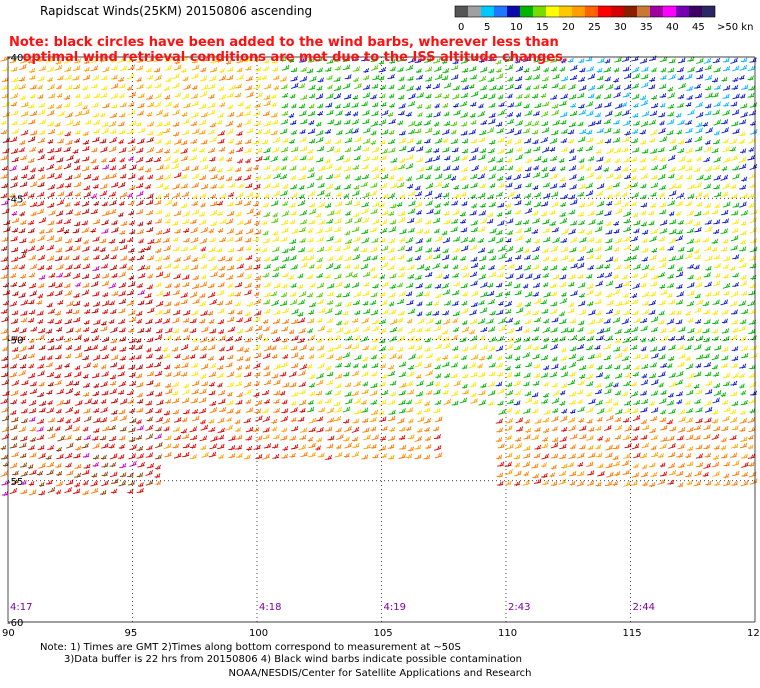 Image resolution: width=760 pixels, height=688 pixels. Describe the element at coordinates (594, 27) in the screenshot. I see `legend-tick-label: 25` at that location.